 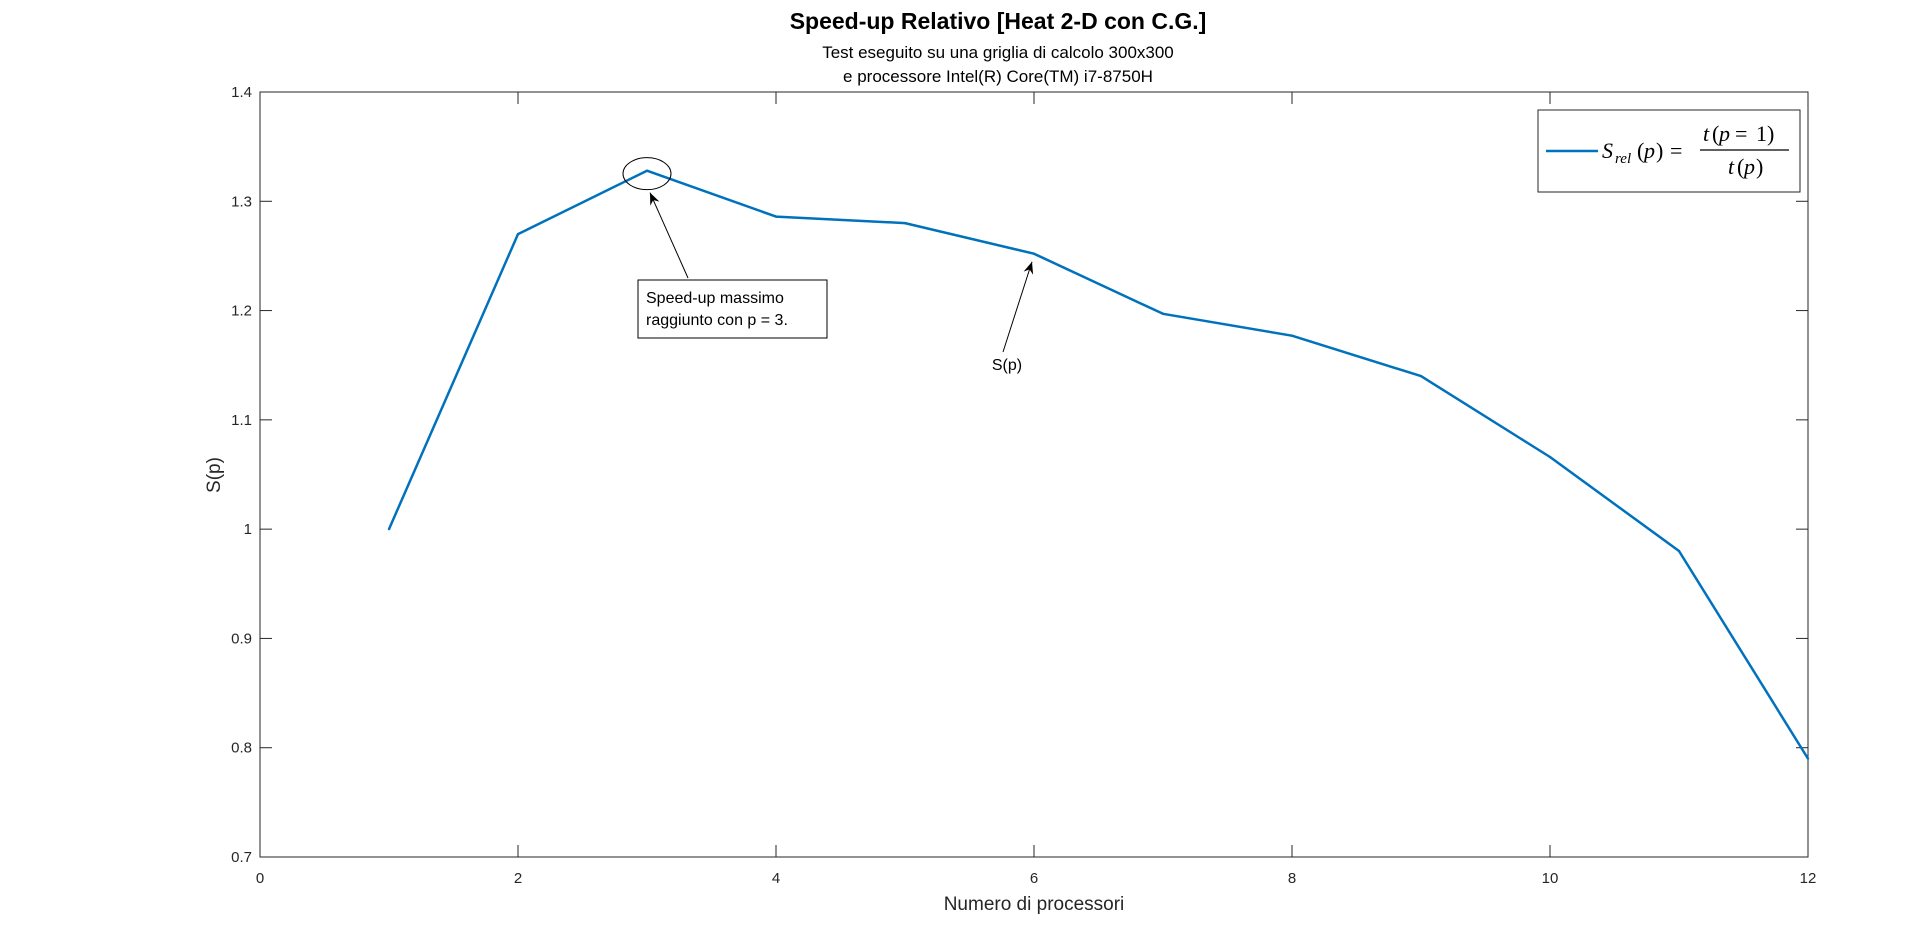 What do you see at coordinates (998, 21) in the screenshot?
I see `chart-title: Speed-up Relativo [Heat 2-D con C.G.]` at bounding box center [998, 21].